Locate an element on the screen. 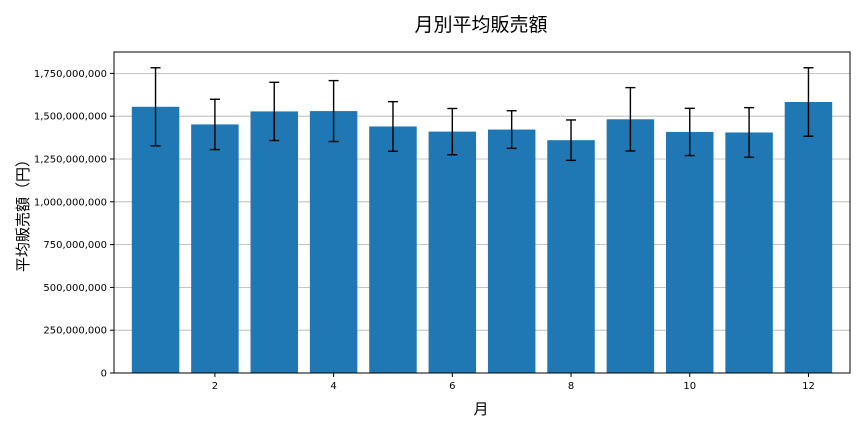  y-tick-label: 1,000,000,000 is located at coordinates (70, 202).